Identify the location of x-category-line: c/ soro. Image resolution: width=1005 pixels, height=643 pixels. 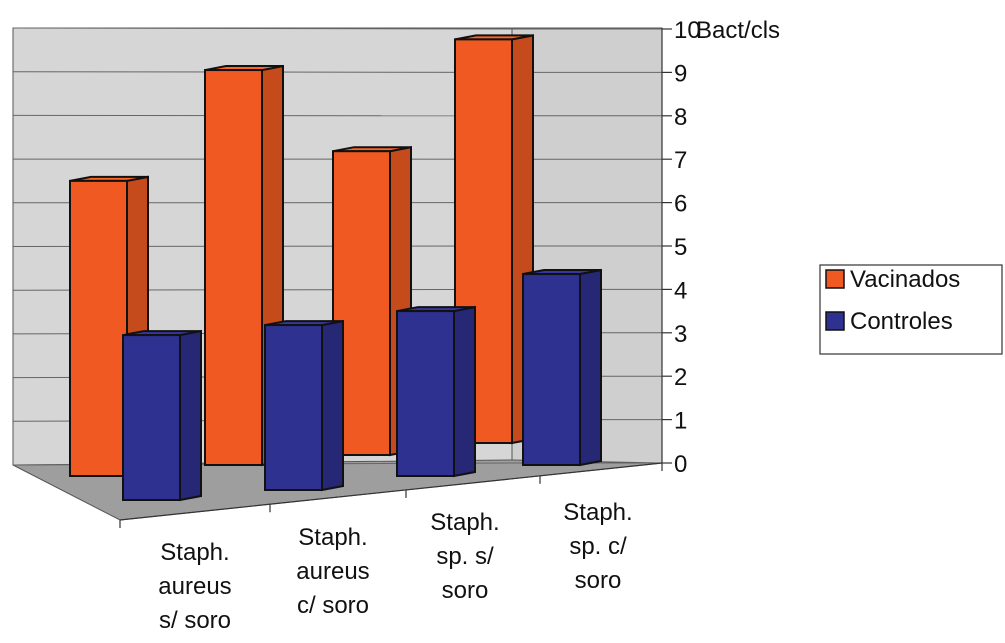
(333, 605).